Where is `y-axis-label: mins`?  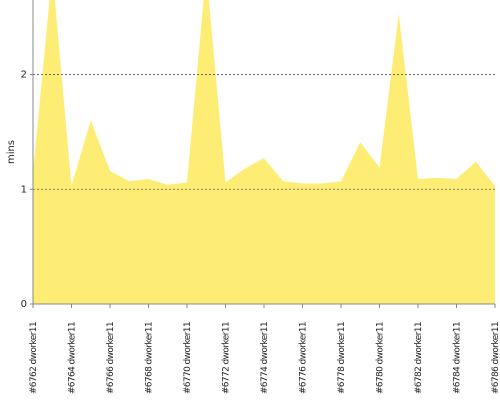
y-axis-label: mins is located at coordinates (11, 152).